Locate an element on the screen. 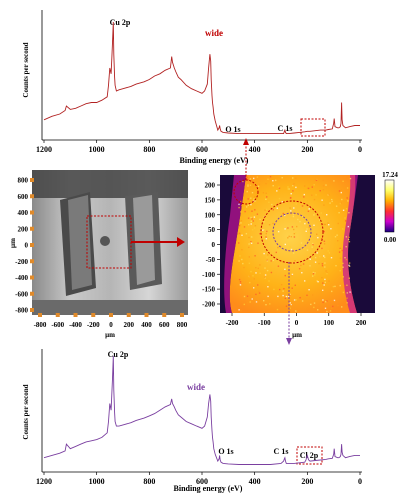 This screenshot has width=403, height=502. top-x-label: Binding energy (eV) is located at coordinates (214, 160).